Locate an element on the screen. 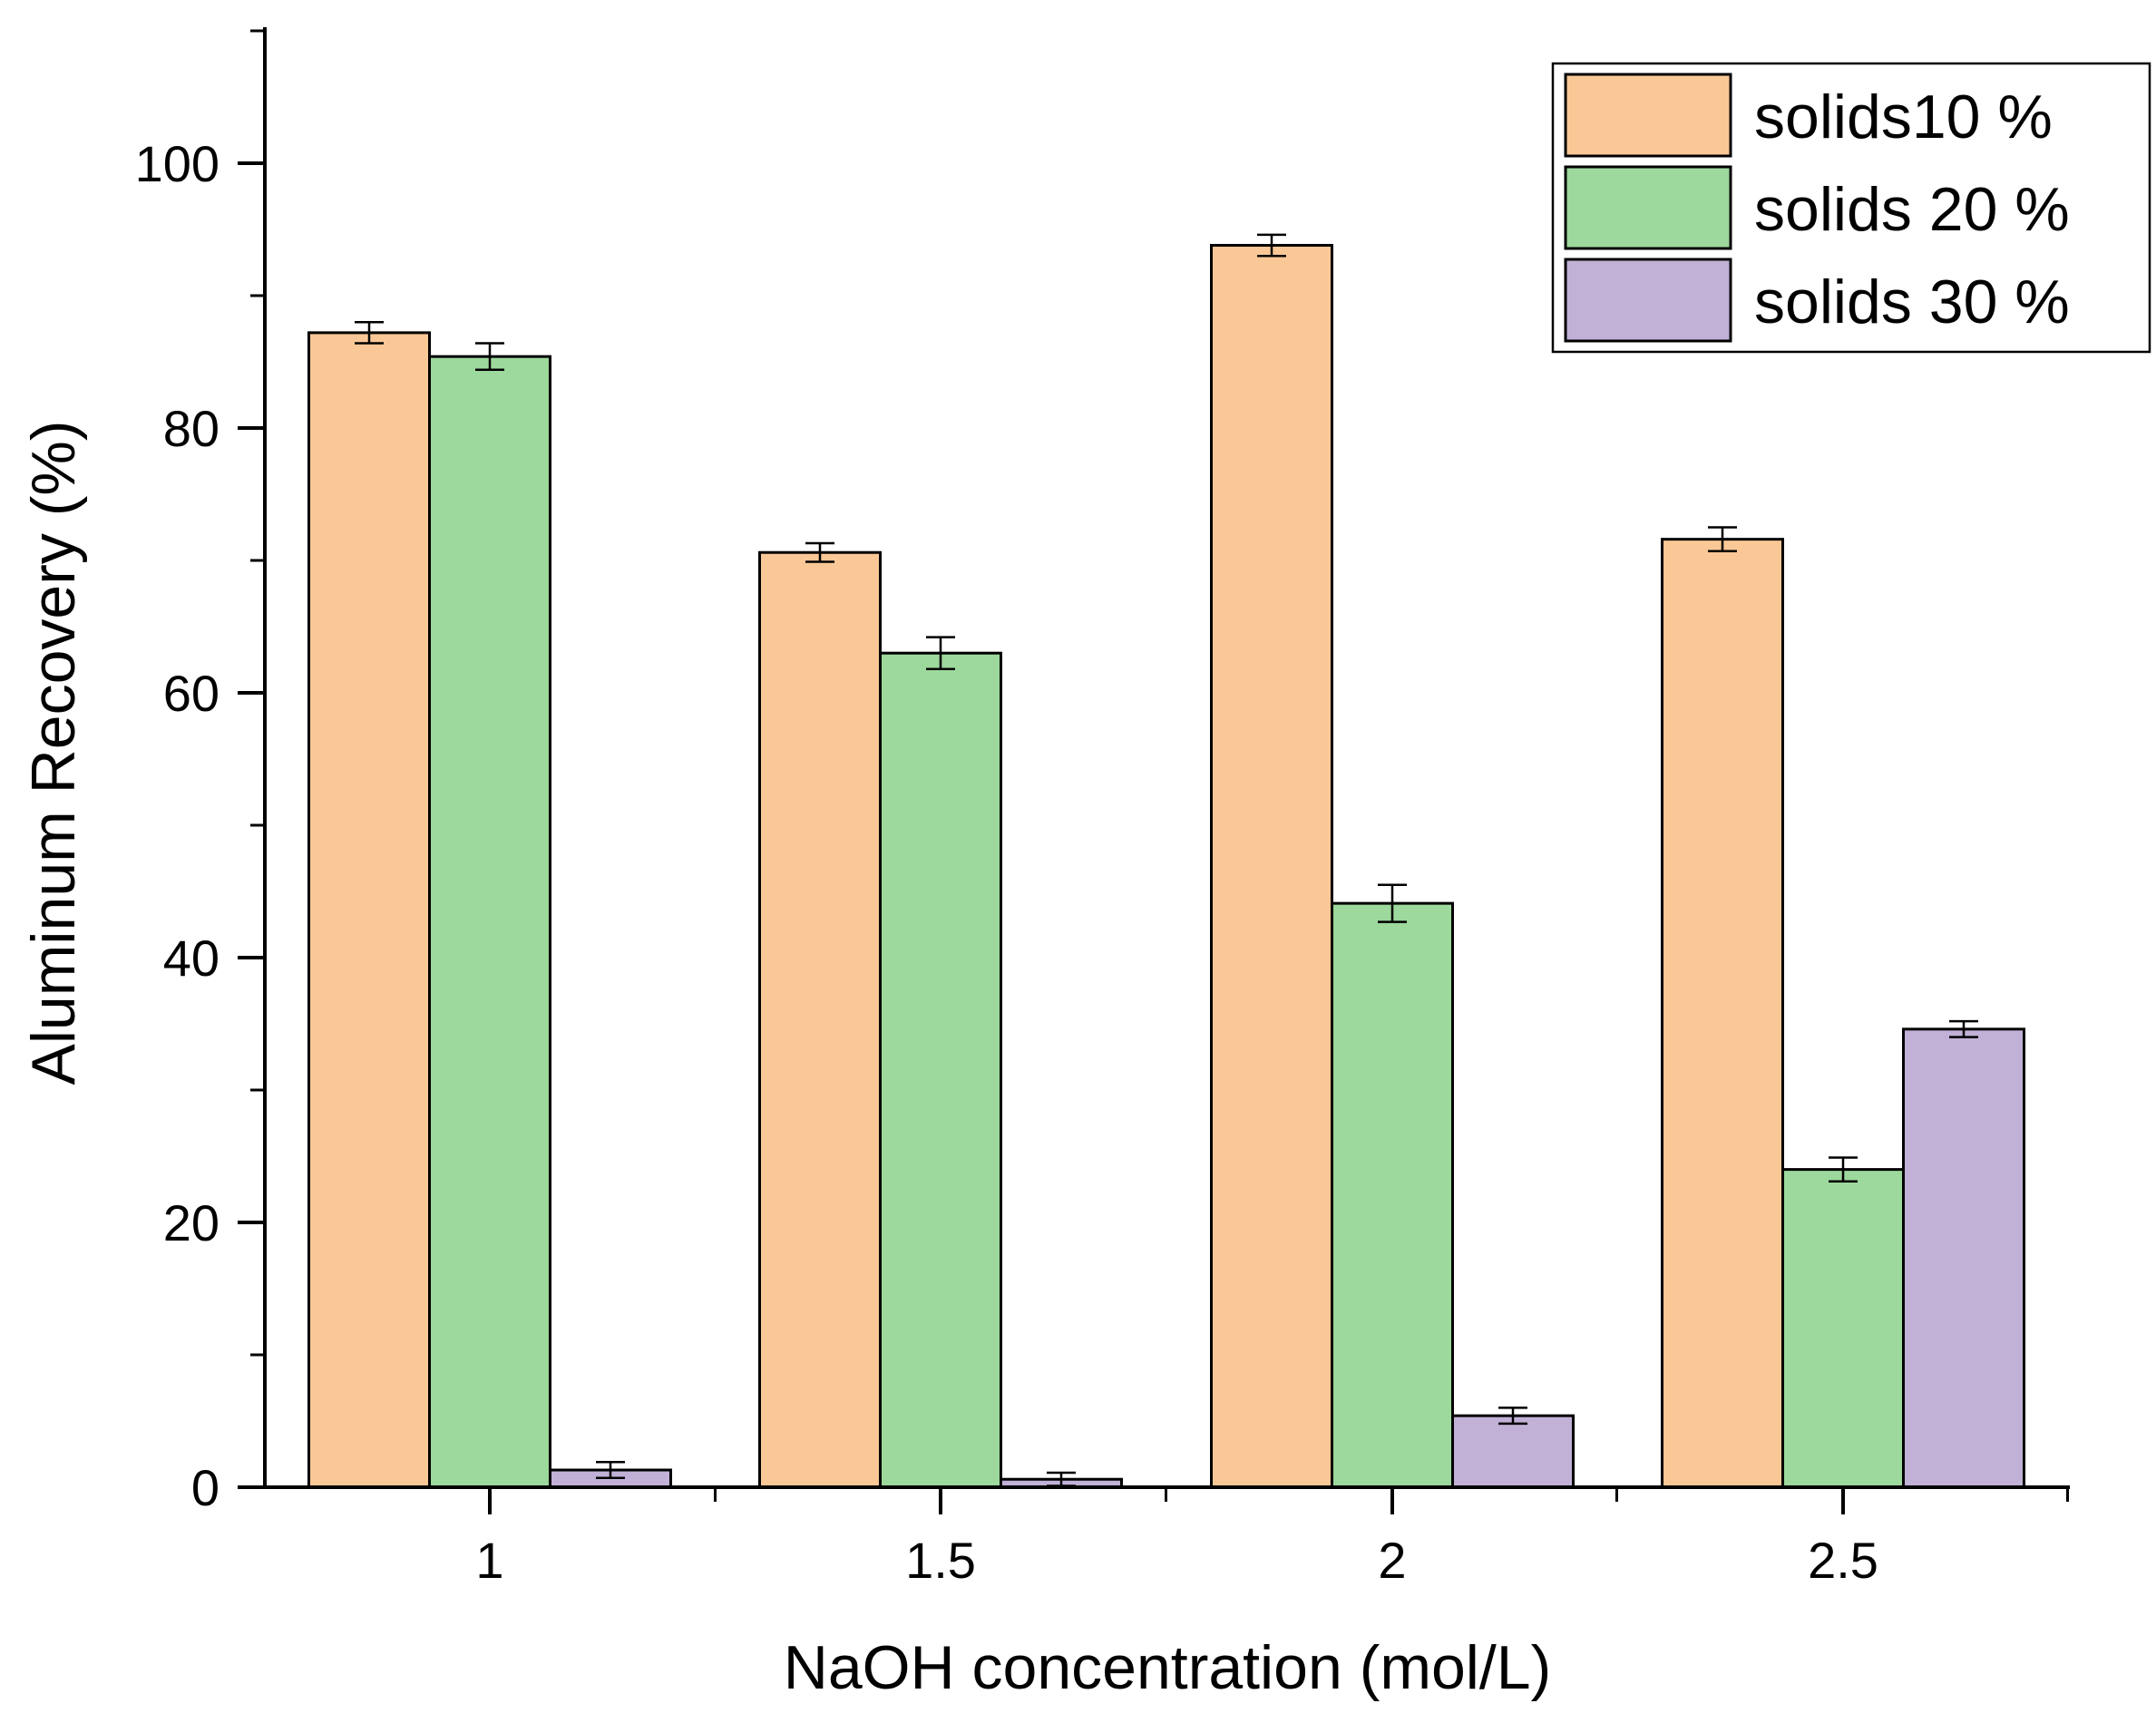  bar-s2-c2 is located at coordinates (940, 1070).